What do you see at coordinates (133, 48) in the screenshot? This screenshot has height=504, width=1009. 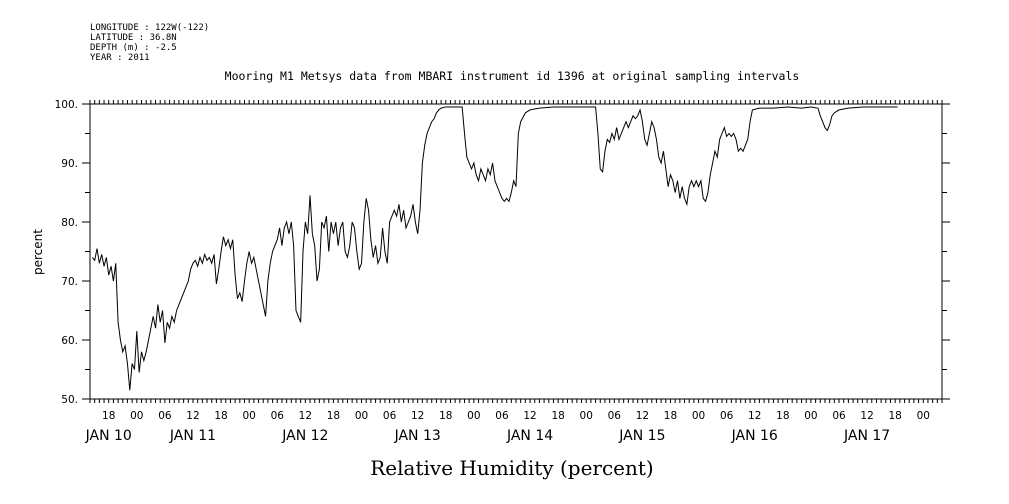 I see `meta-depth: DEPTH (m) : -2.5` at bounding box center [133, 48].